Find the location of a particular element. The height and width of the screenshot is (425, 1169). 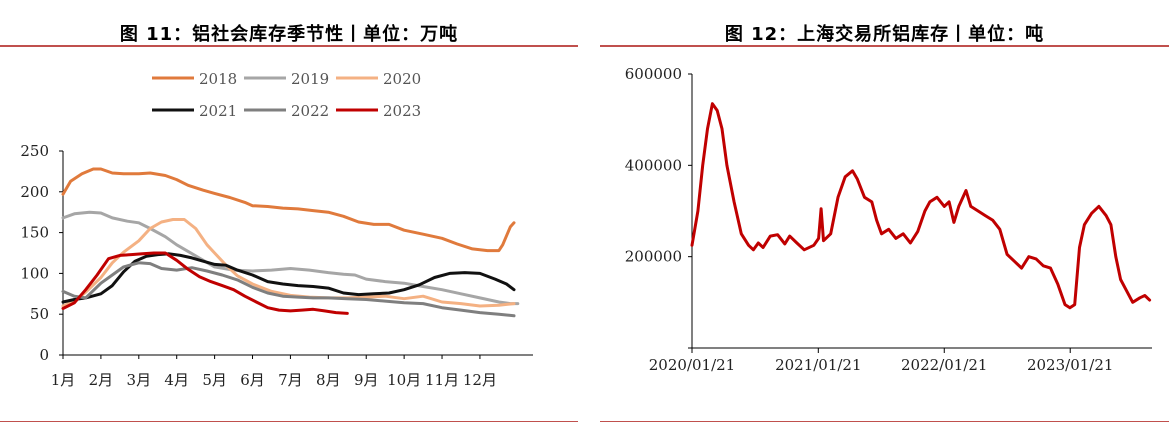

right-chart-title: 图 12：上海交易所铝库存丨单位：吨 is located at coordinates (884, 34).